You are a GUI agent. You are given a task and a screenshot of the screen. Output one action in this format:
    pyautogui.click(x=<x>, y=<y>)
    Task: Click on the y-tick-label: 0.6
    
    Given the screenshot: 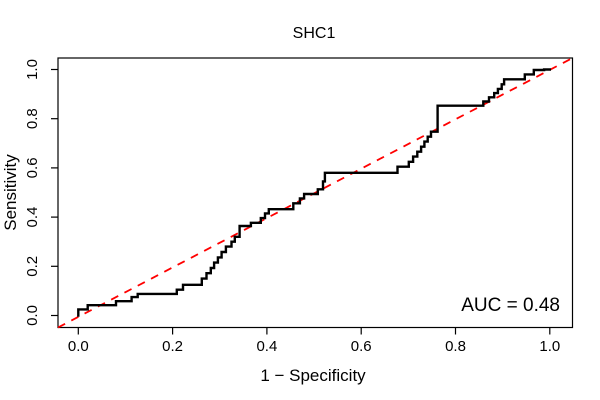 What is the action you would take?
    pyautogui.click(x=32, y=167)
    